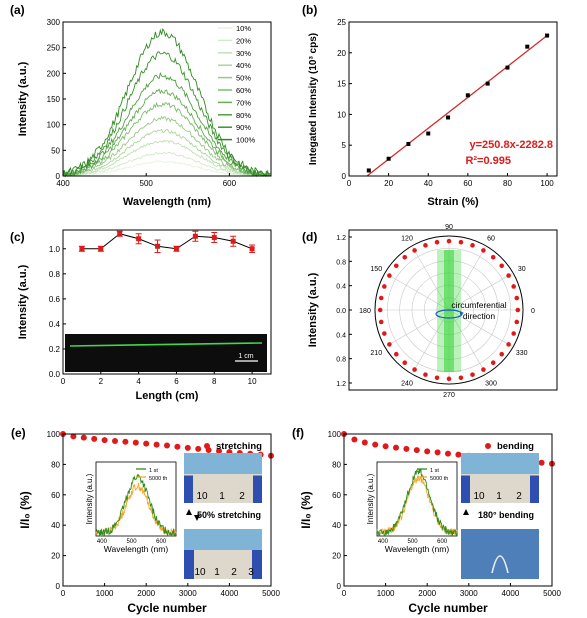 The height and width of the screenshot is (618, 587). Describe the element at coordinates (243, 115) in the screenshot. I see `legend-label: 80%` at that location.